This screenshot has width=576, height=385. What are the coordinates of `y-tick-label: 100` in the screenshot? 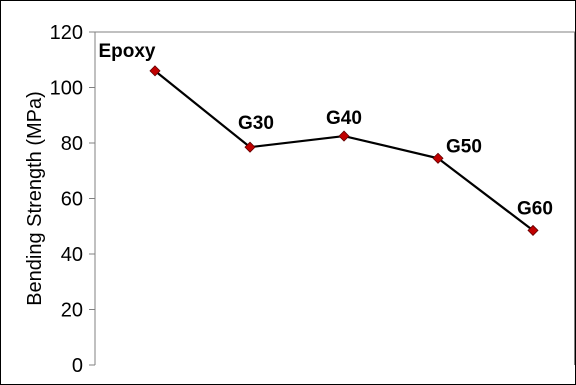 It's located at (66, 89).